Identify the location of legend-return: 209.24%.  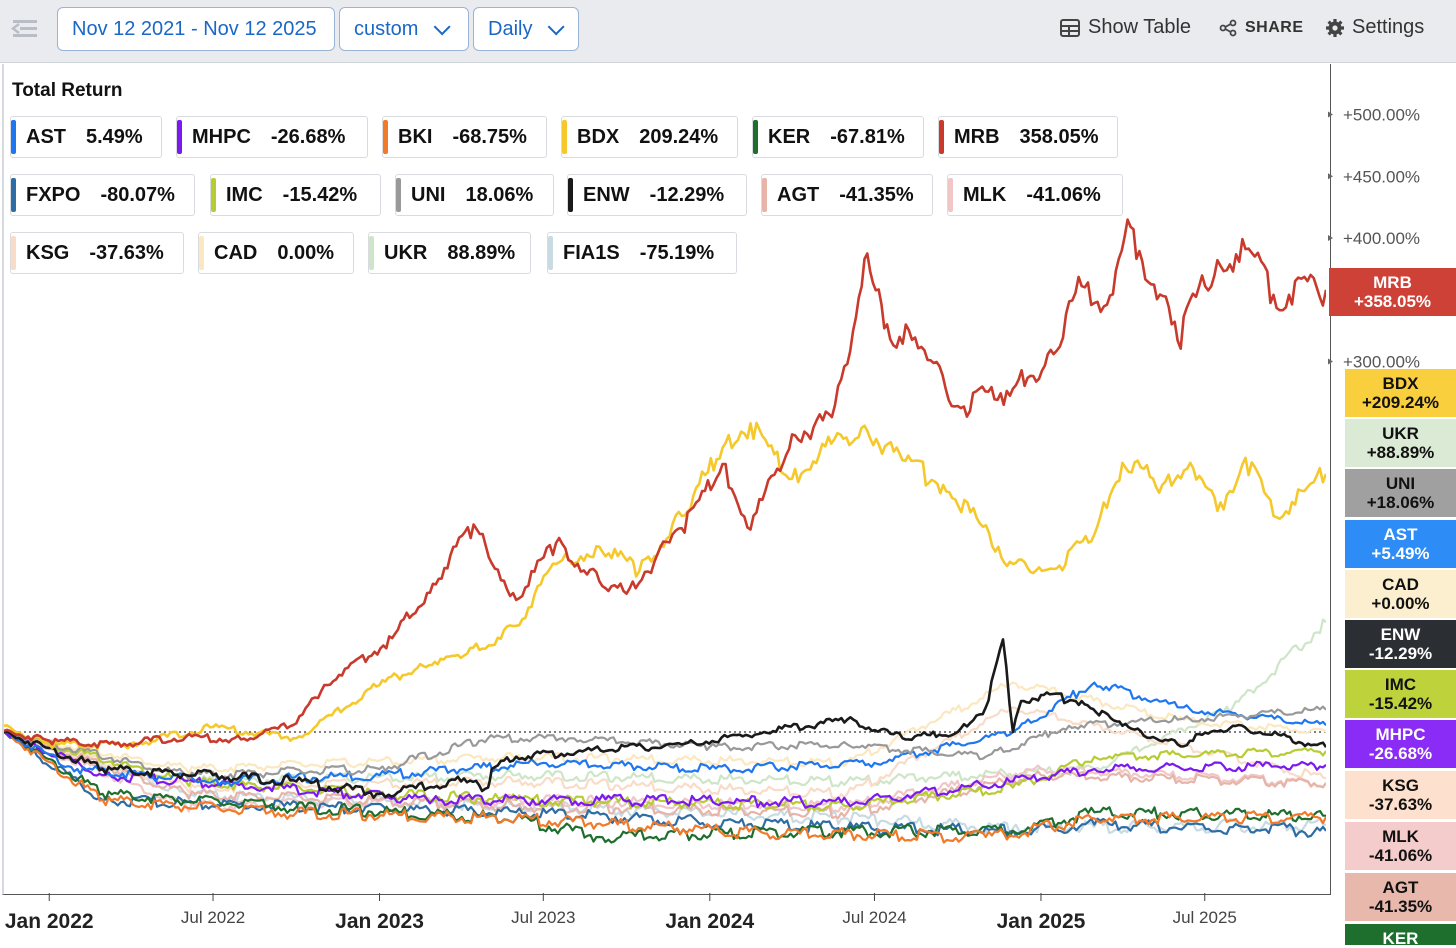
(679, 136).